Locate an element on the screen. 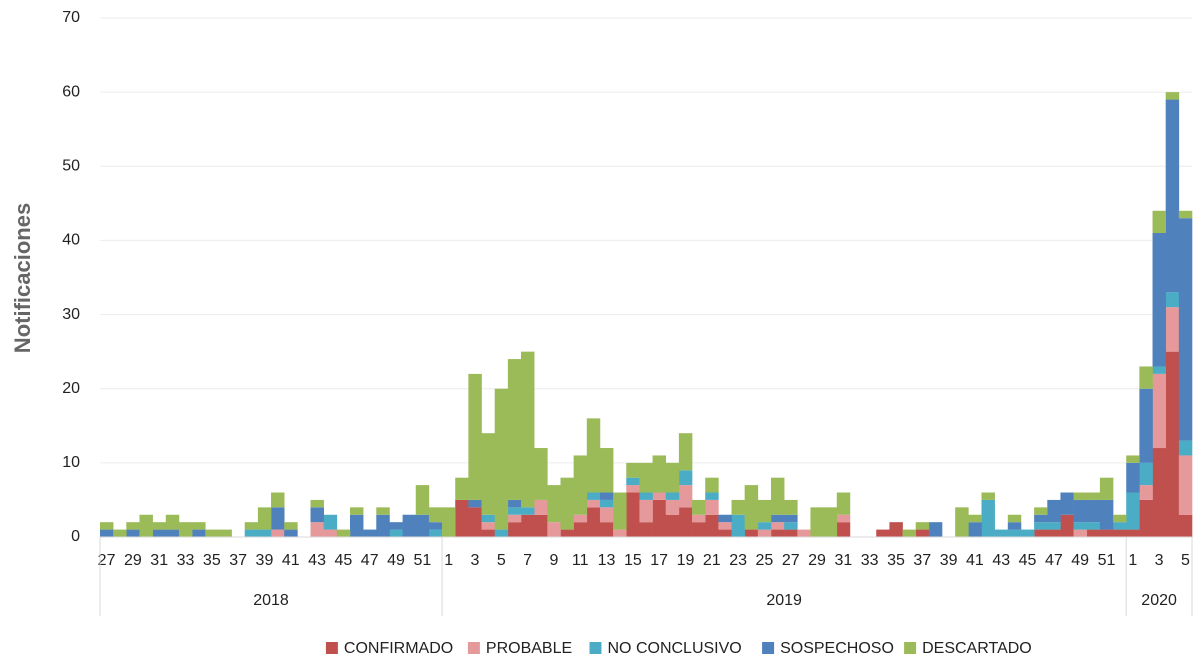 The height and width of the screenshot is (665, 1194). x-tick-label: 43 is located at coordinates (1001, 560).